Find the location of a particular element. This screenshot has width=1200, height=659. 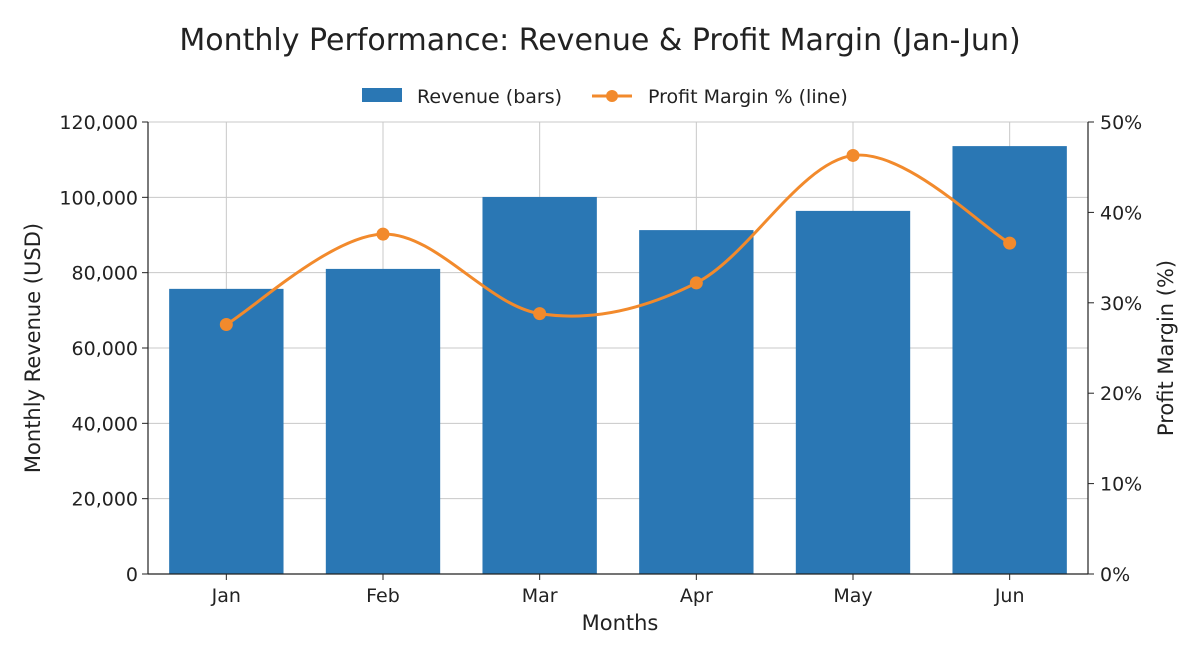

y-axis-label: Monthly Revenue (USD) is located at coordinates (33, 348).